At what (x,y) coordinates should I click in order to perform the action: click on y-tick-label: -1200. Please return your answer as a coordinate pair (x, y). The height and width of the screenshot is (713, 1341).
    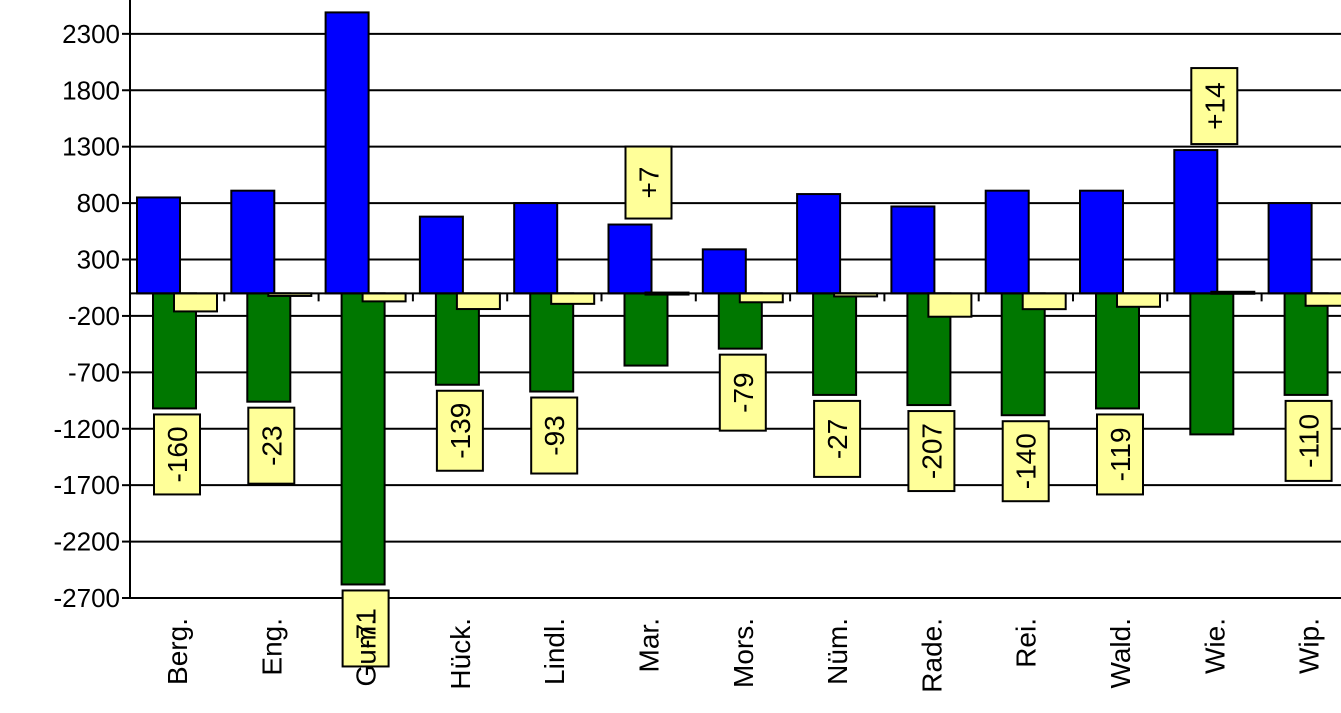
    Looking at the image, I should click on (87, 429).